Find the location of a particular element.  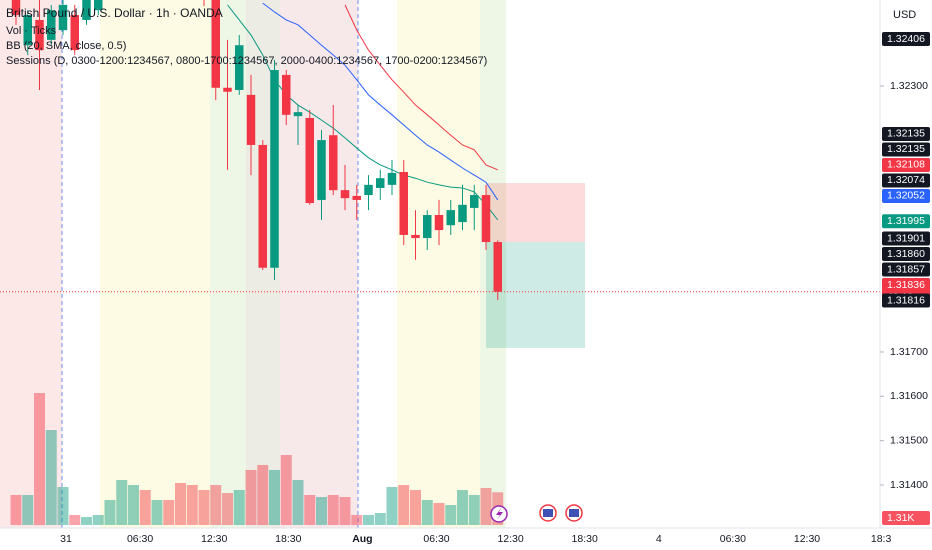

legend-line: BB (20, SMA, close, 0.5) is located at coordinates (66, 46).